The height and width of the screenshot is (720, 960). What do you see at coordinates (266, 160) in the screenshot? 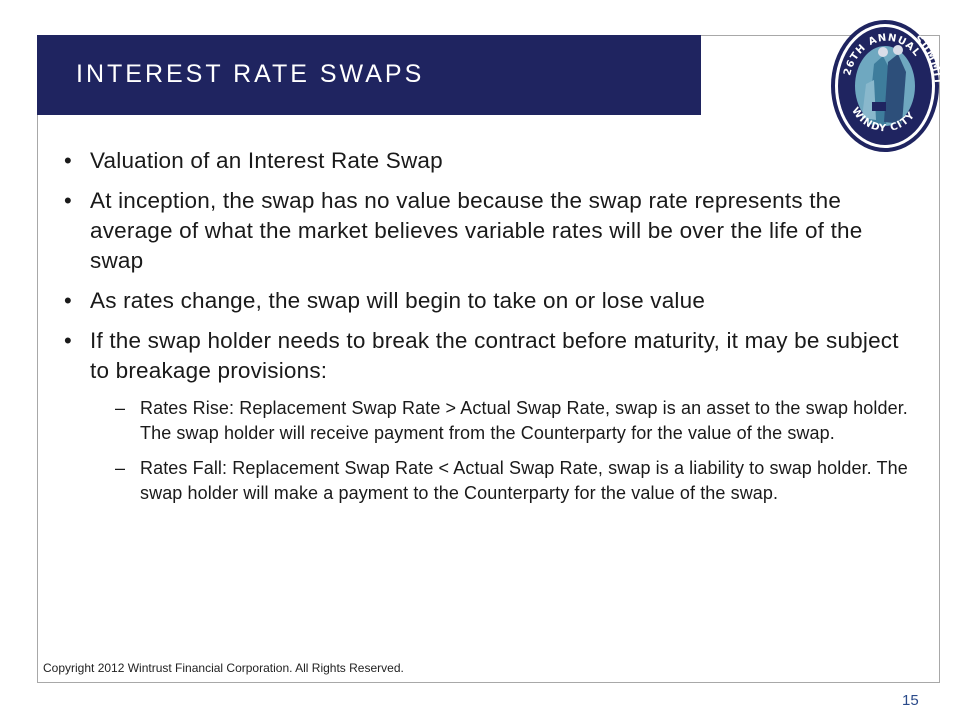
I see `bullet-text: Valuation of an Interest Rate Swap` at bounding box center [266, 160].